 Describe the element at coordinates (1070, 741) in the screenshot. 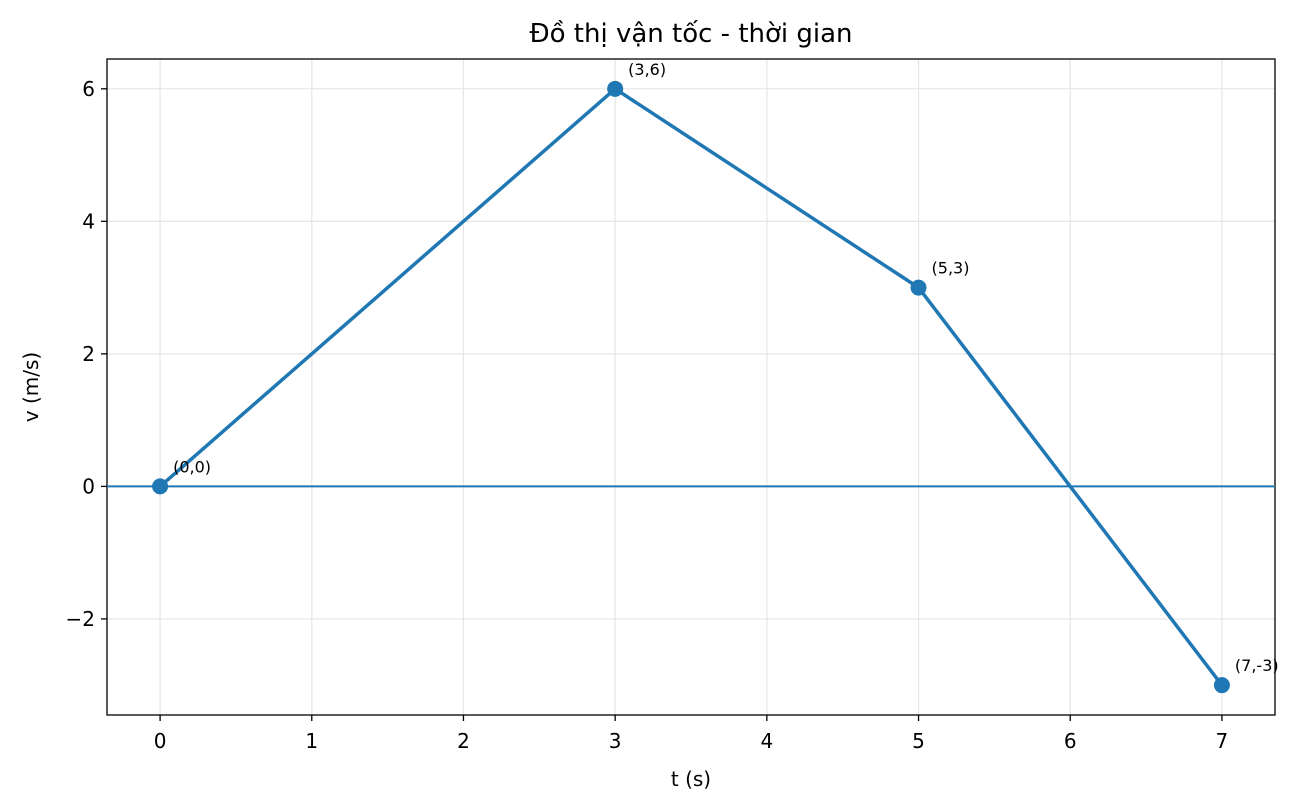

I see `x-tick-label: 6` at that location.